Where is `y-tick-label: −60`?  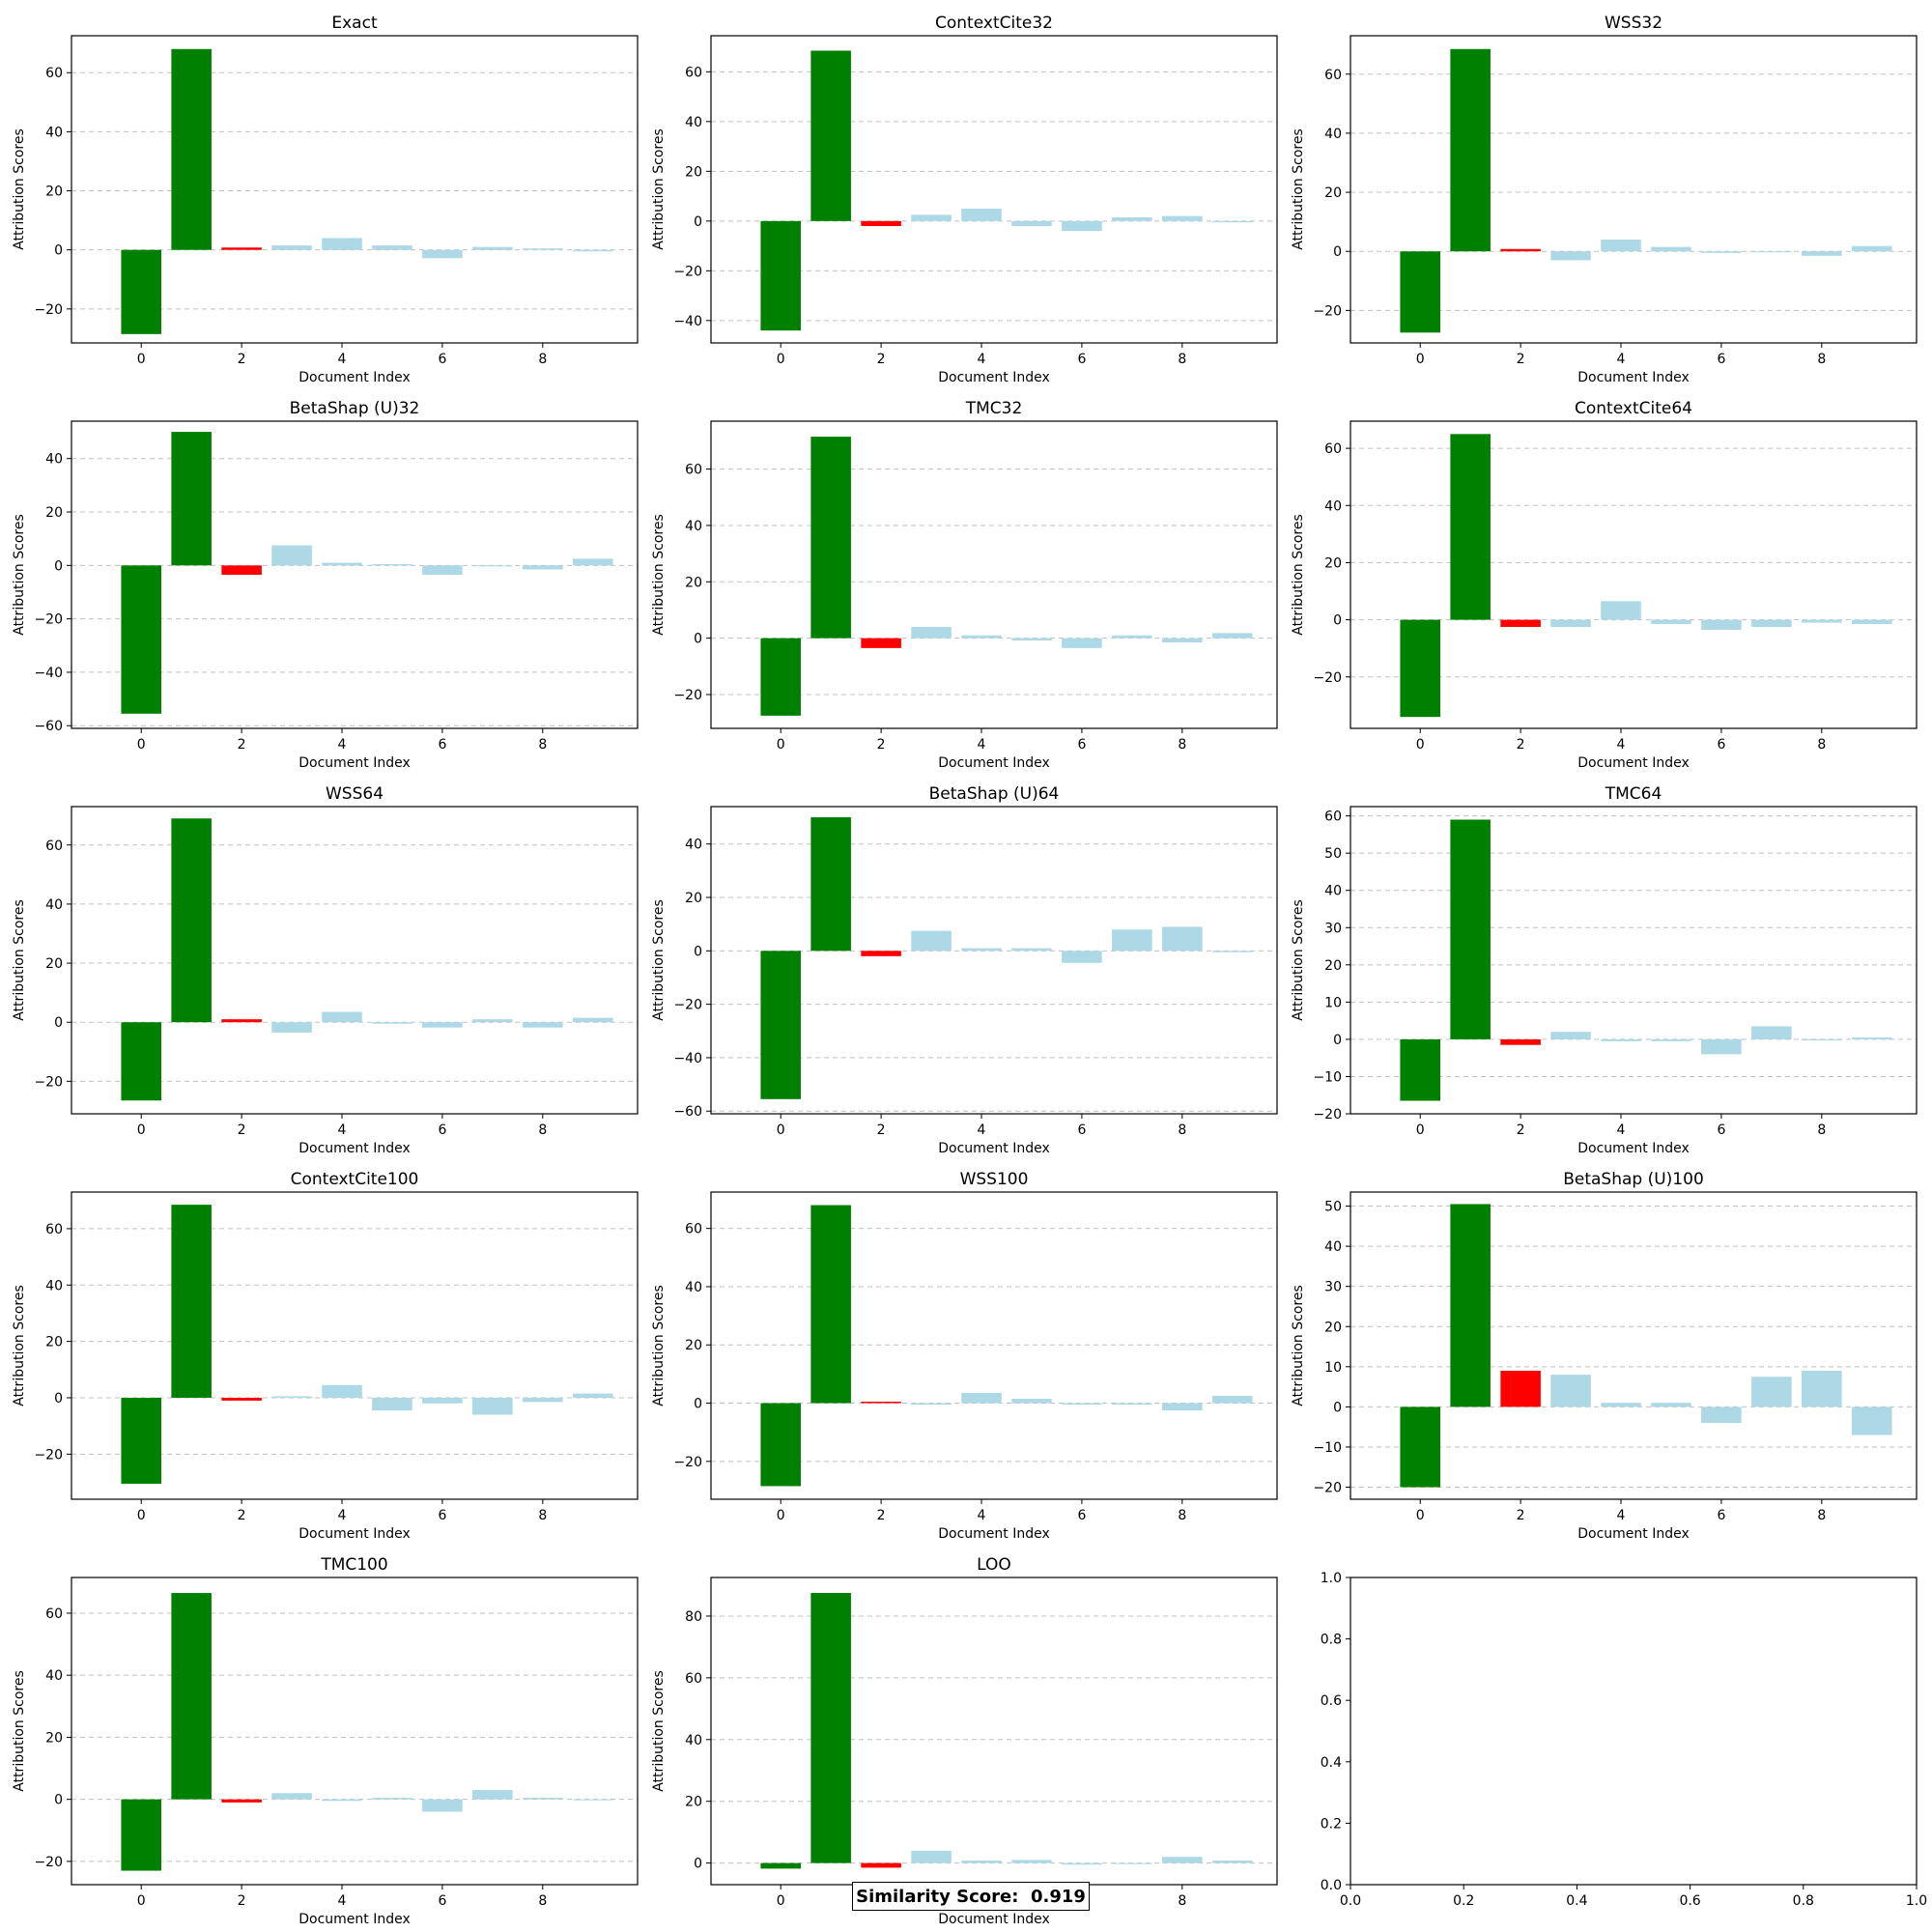
y-tick-label: −60 is located at coordinates (48, 726).